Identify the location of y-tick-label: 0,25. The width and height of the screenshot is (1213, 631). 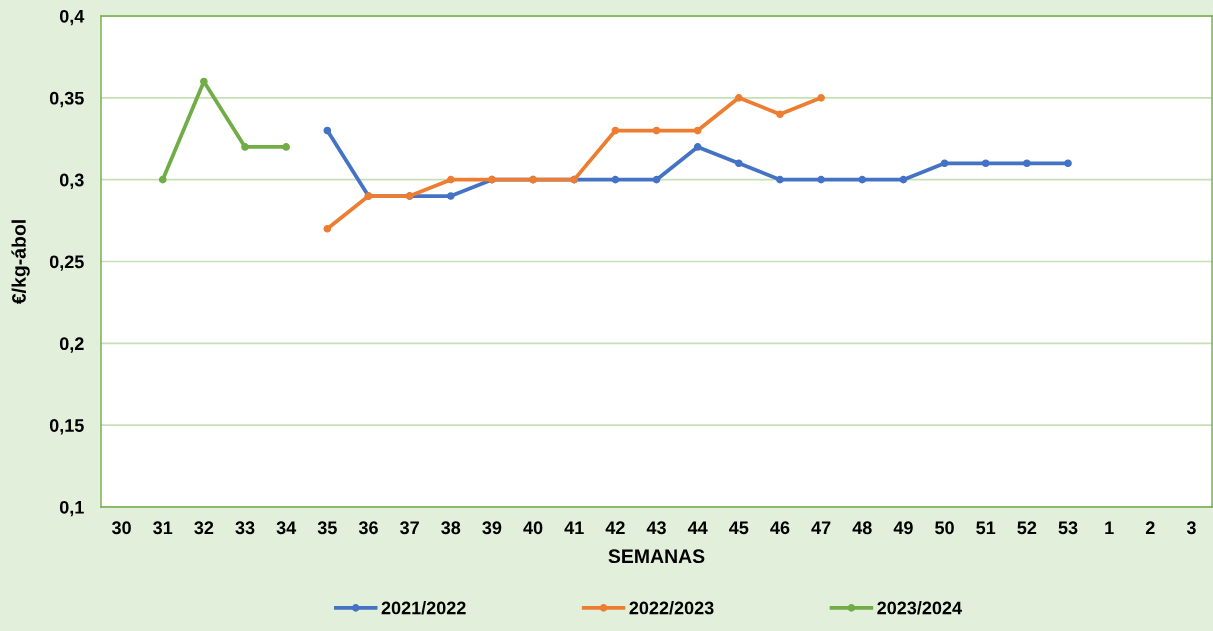
(66, 263).